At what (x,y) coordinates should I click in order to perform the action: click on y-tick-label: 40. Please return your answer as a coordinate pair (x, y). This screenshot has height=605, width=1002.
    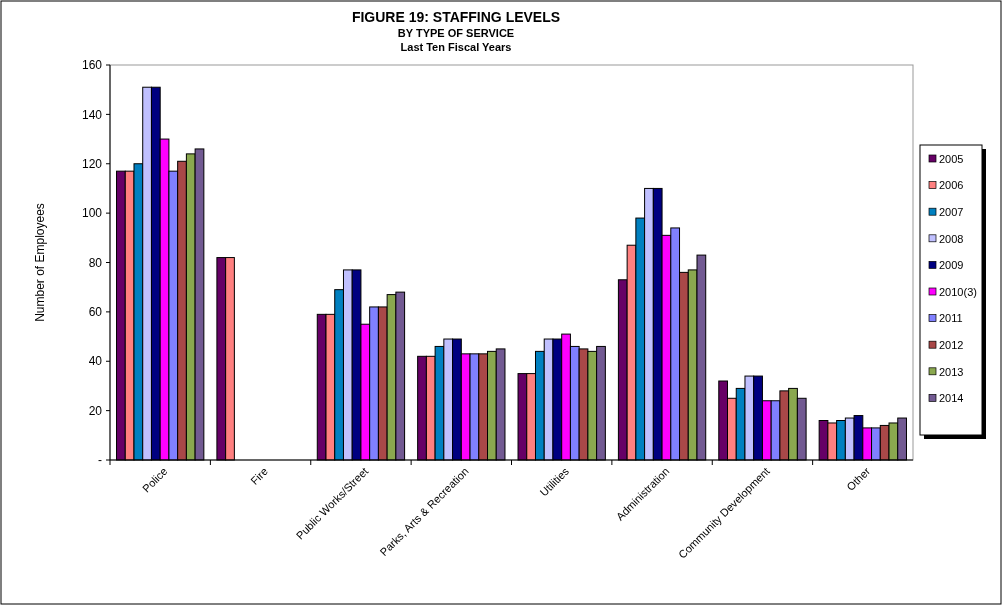
    Looking at the image, I should click on (95, 361).